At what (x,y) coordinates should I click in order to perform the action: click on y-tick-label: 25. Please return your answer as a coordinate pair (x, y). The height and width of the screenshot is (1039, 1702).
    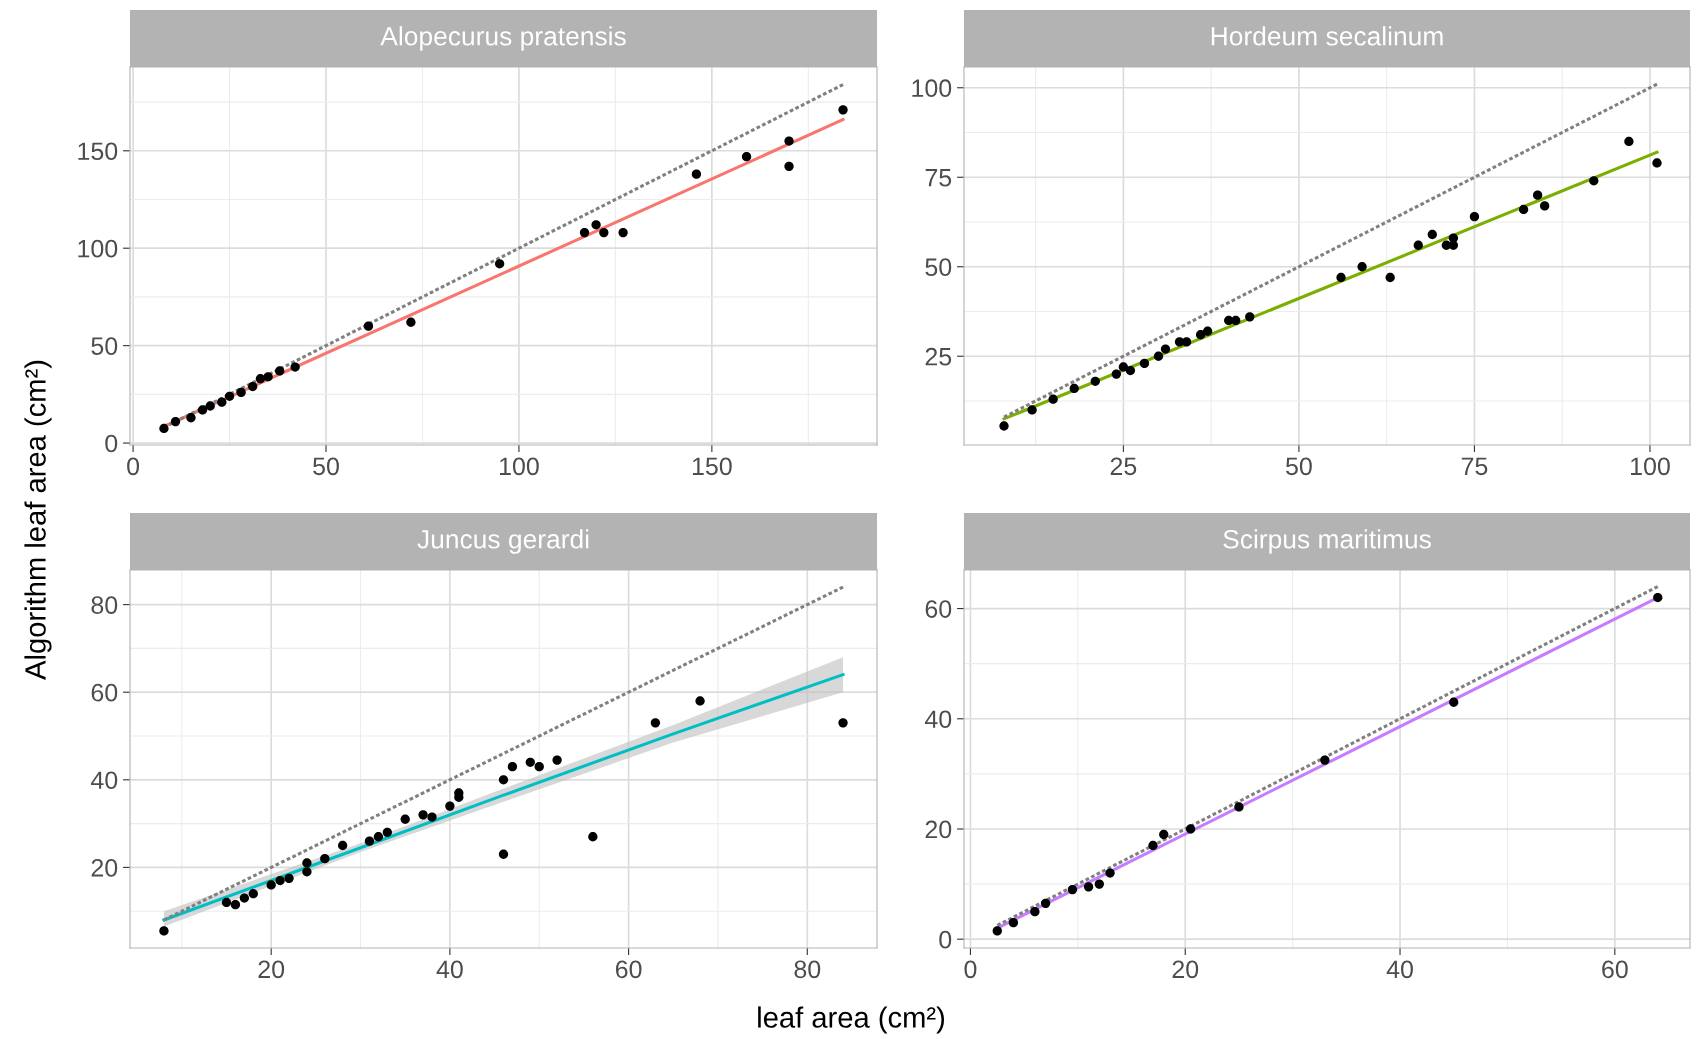
    Looking at the image, I should click on (938, 356).